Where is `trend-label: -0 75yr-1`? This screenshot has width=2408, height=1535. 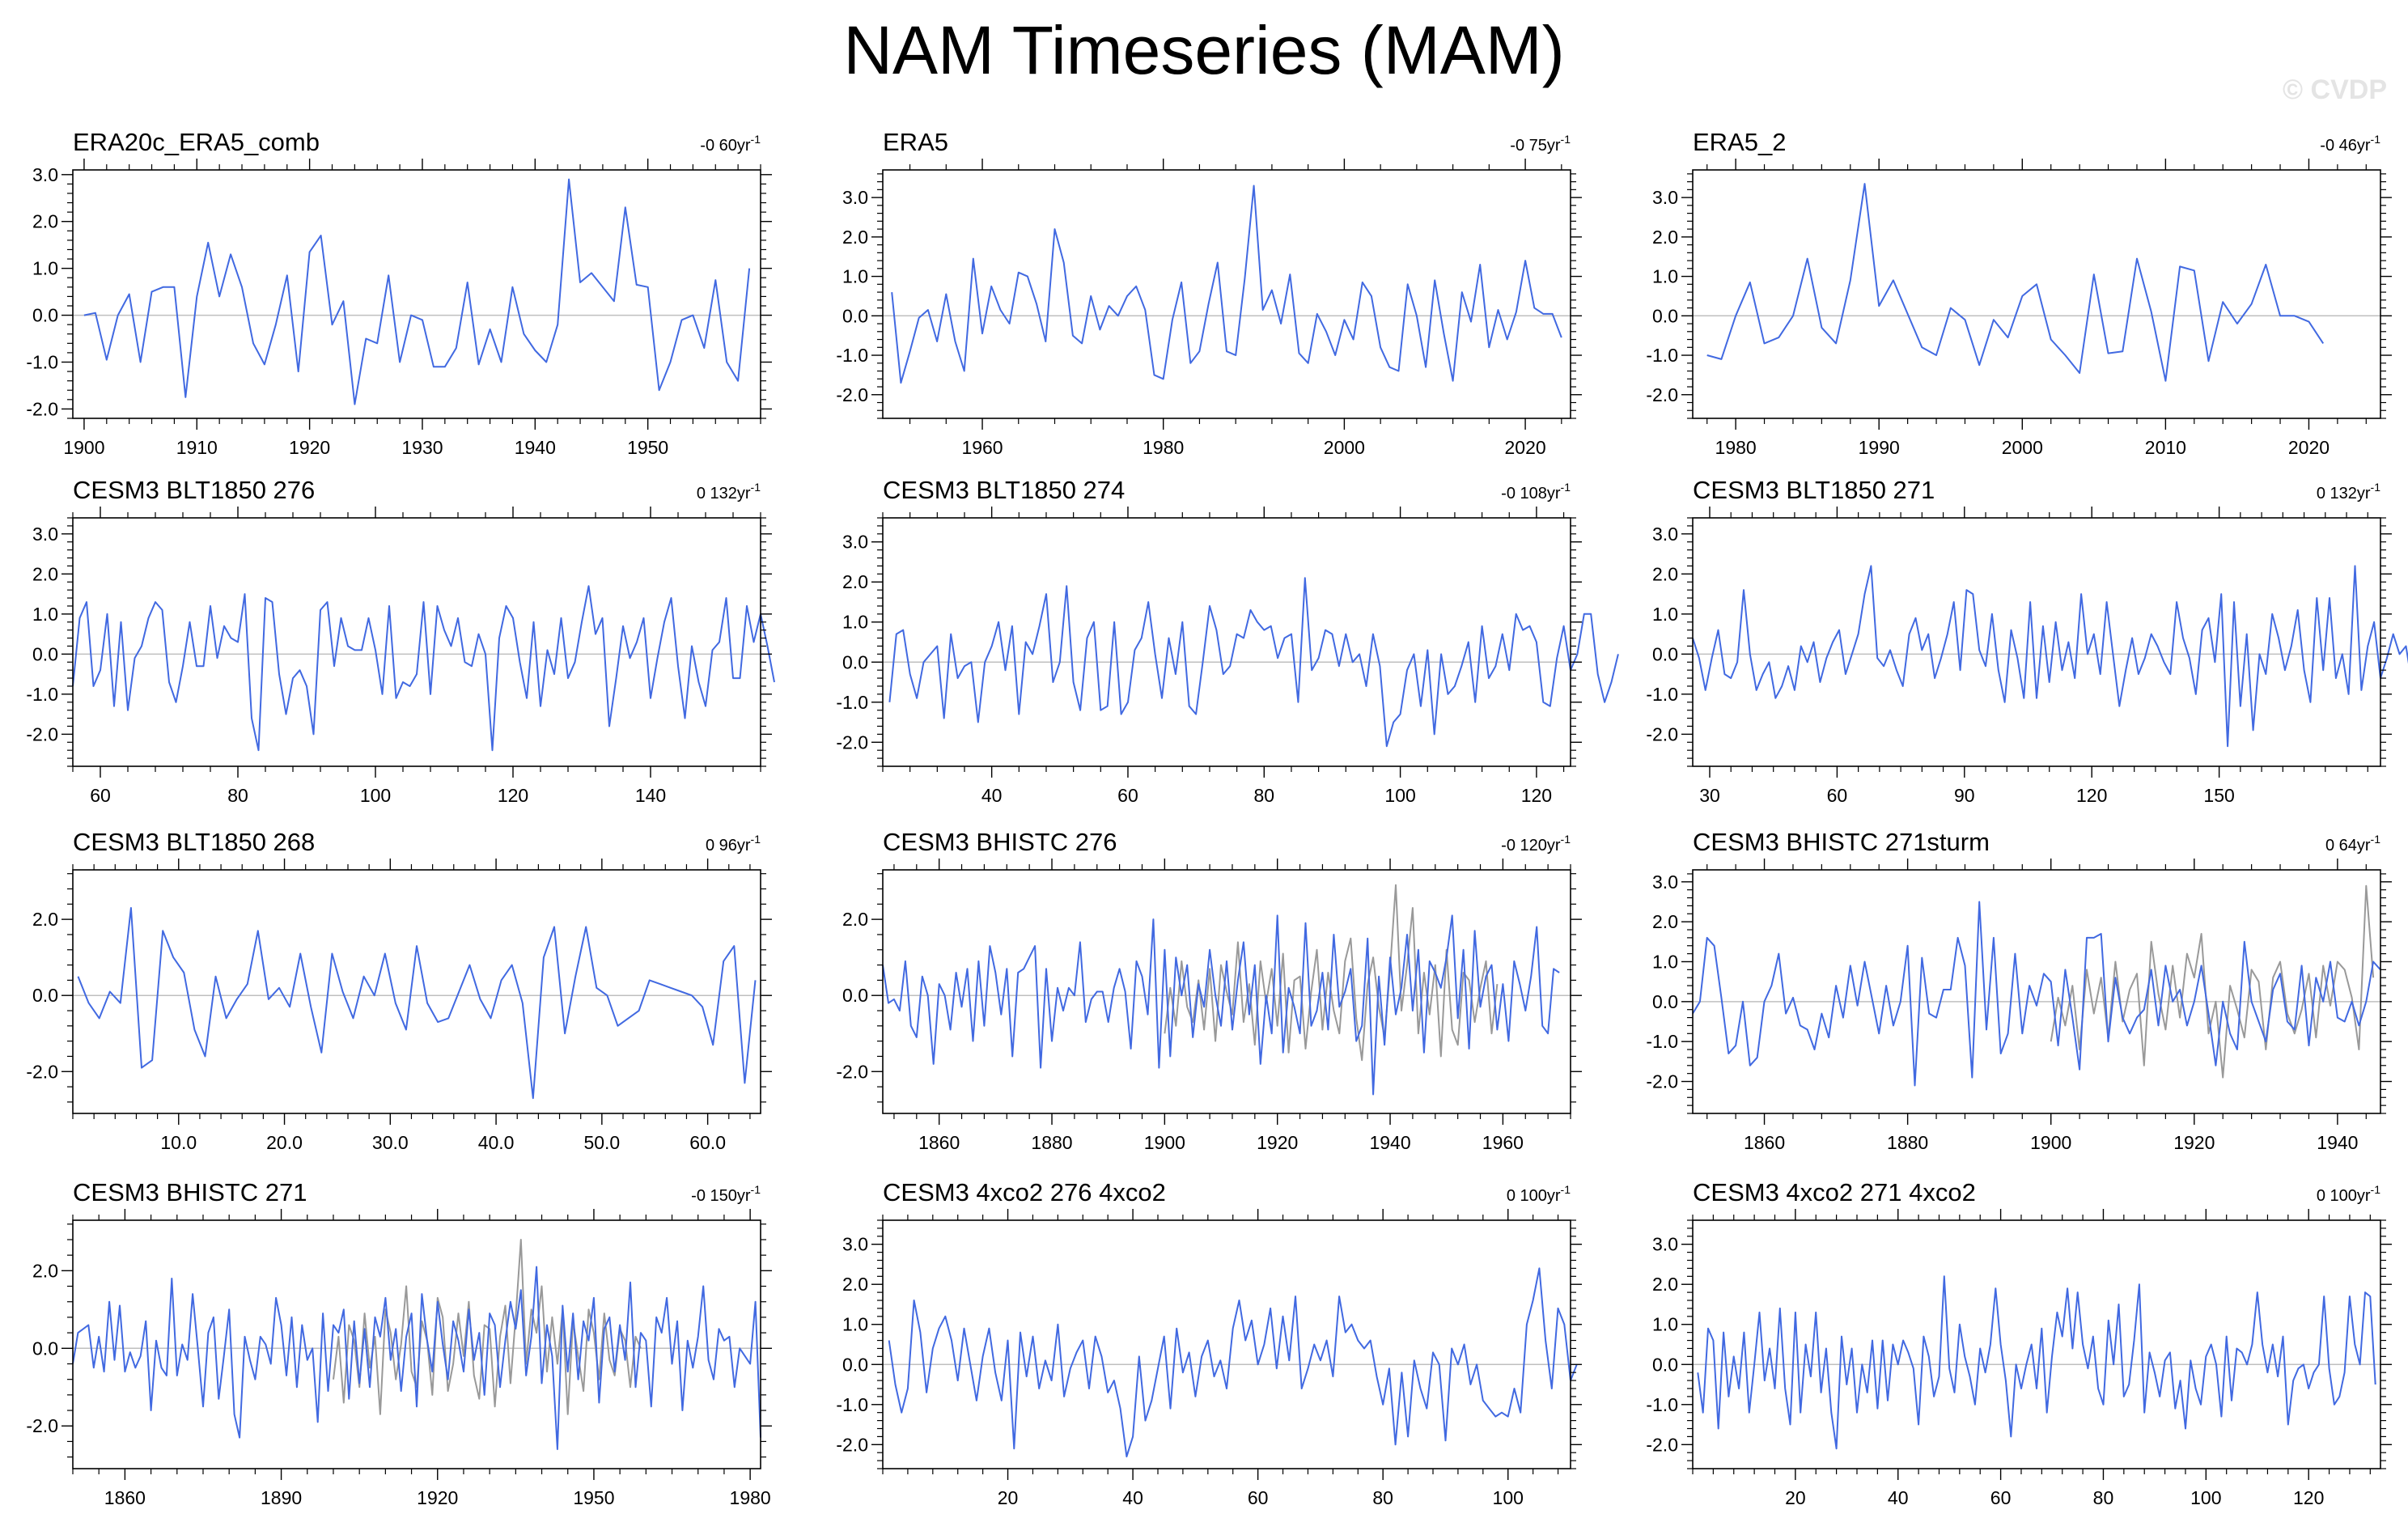
trend-label: -0 75yr-1 is located at coordinates (1540, 144).